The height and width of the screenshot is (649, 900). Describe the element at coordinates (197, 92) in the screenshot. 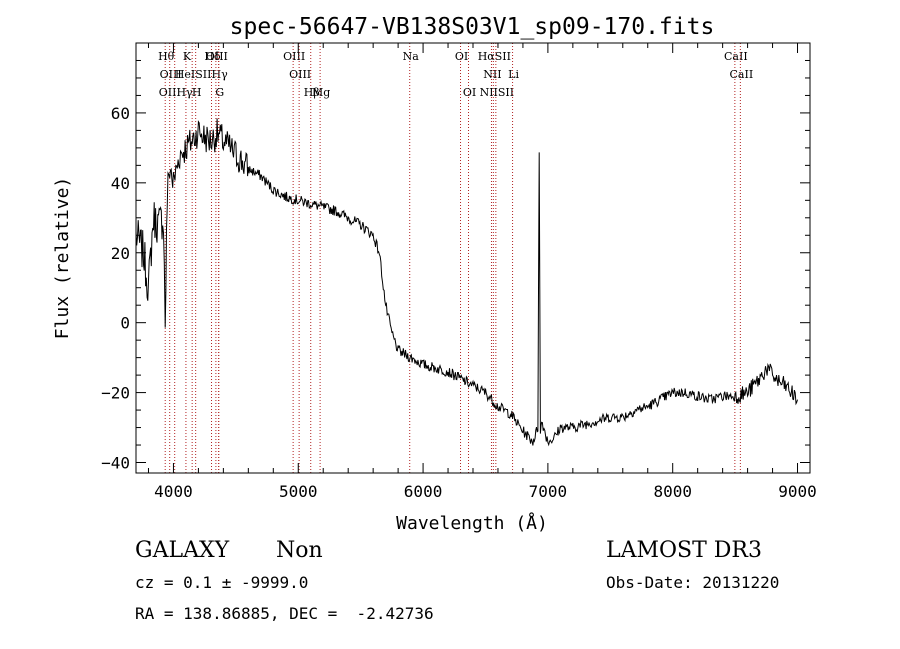

I see `line-label: H` at that location.